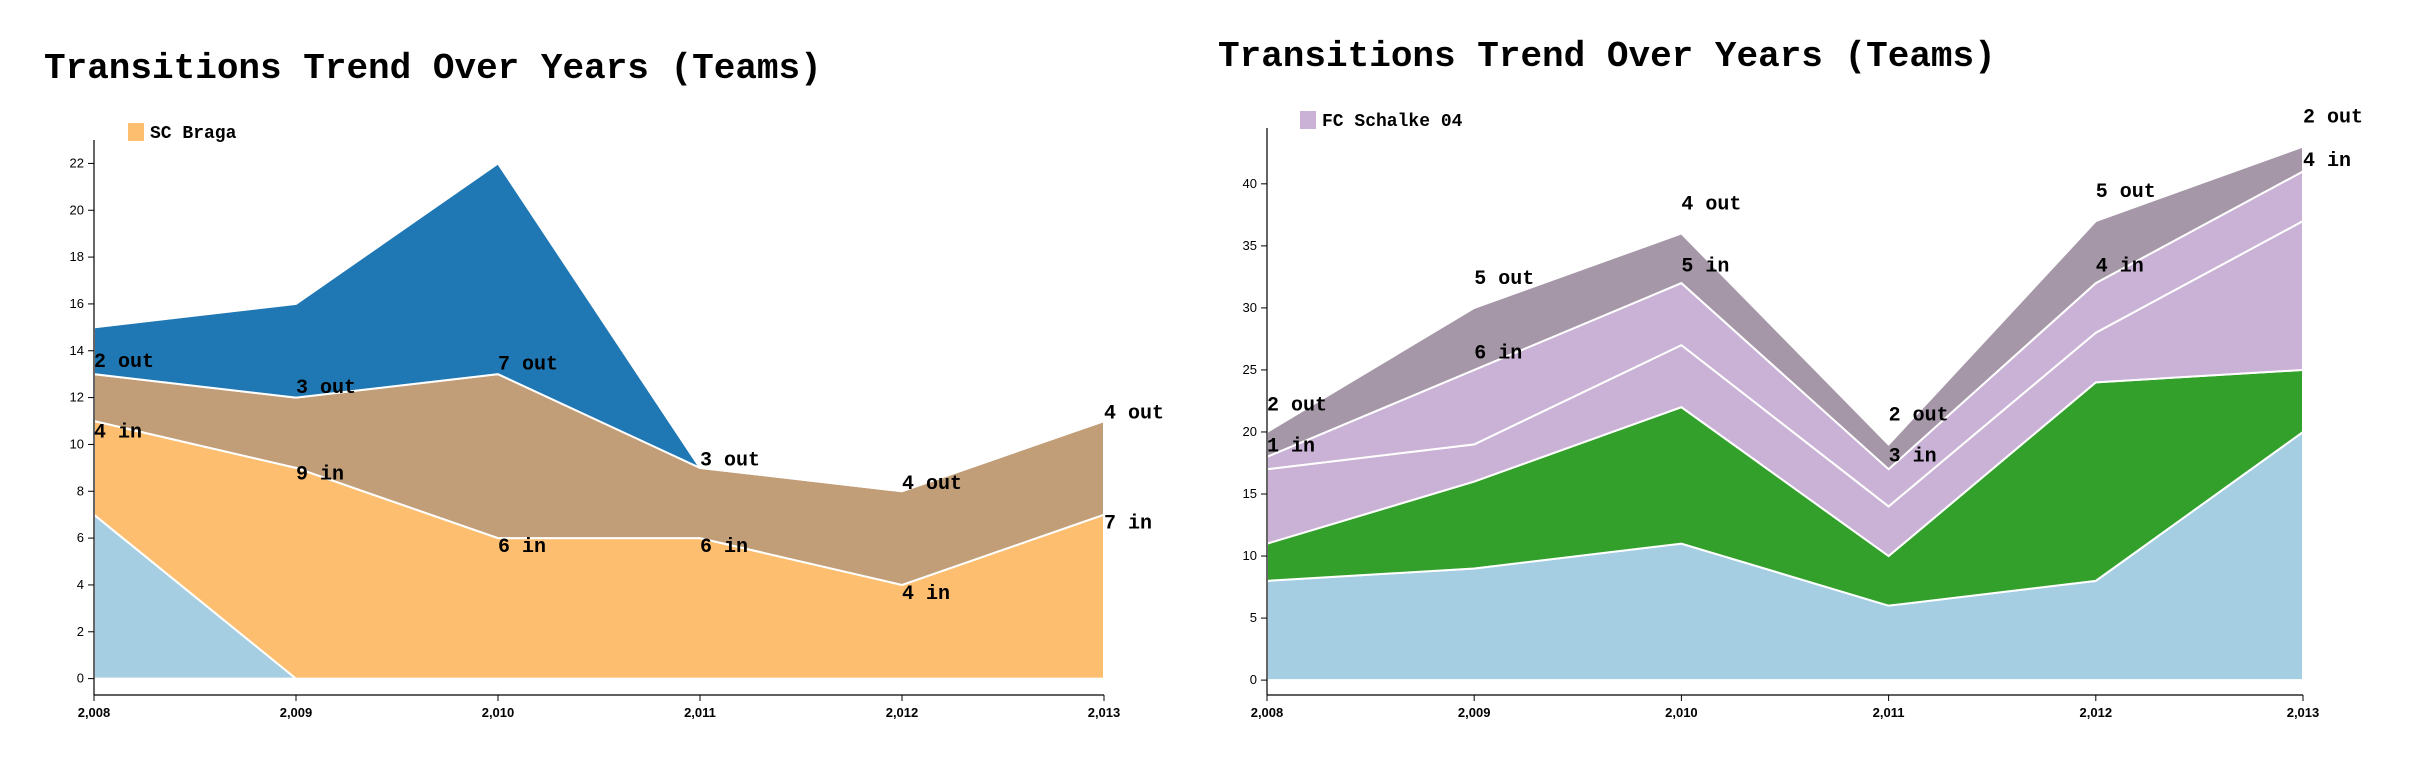 This screenshot has width=2410, height=768. I want to click on annotation-label: 1 in, so click(1291, 446).